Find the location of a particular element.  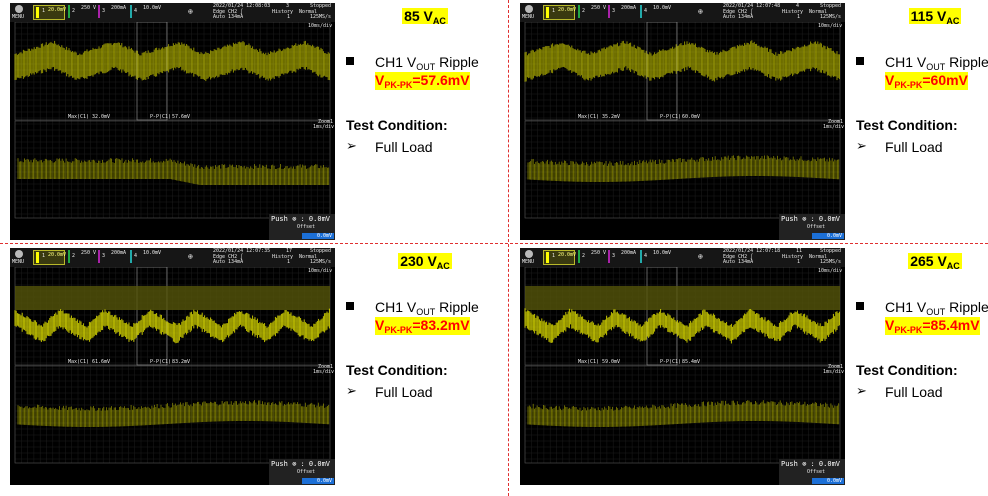

timebase: 10ms/div is located at coordinates (320, 26).